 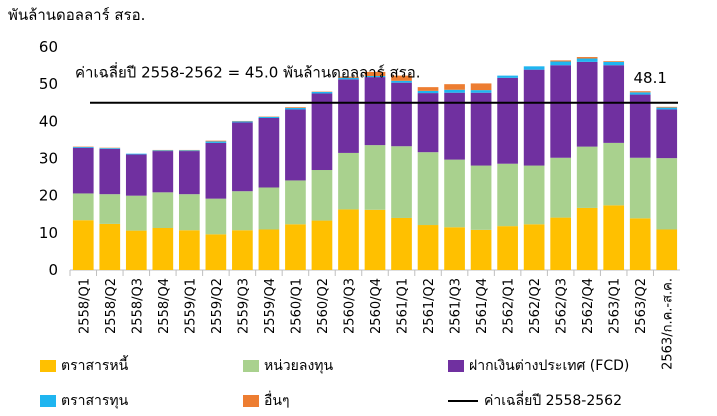 What do you see at coordinates (641, 306) in the screenshot?
I see `x-tick-label: 2563/Q2` at bounding box center [641, 306].